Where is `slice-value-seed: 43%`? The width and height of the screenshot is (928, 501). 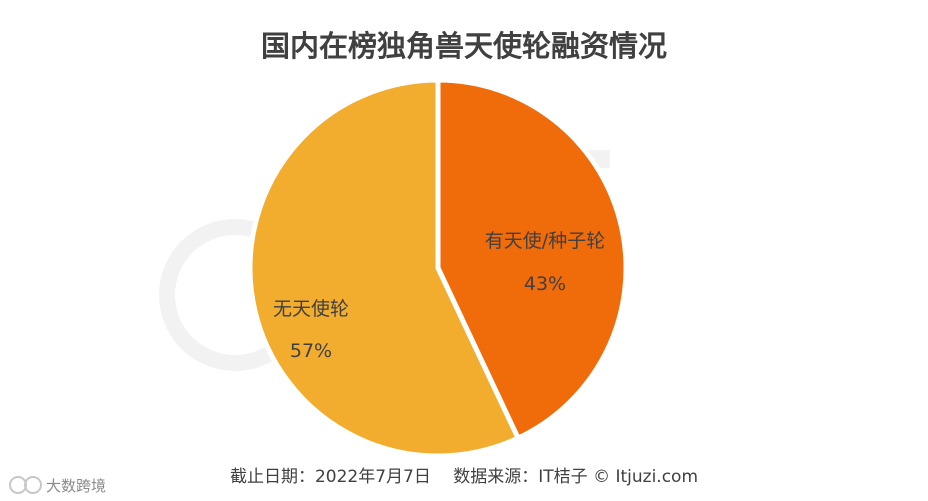
slice-value-seed: 43% is located at coordinates (545, 284).